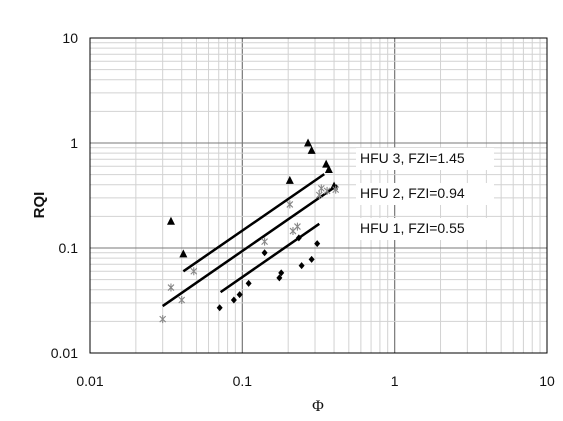 The width and height of the screenshot is (563, 421). I want to click on y-axis-title: RQI, so click(39, 205).